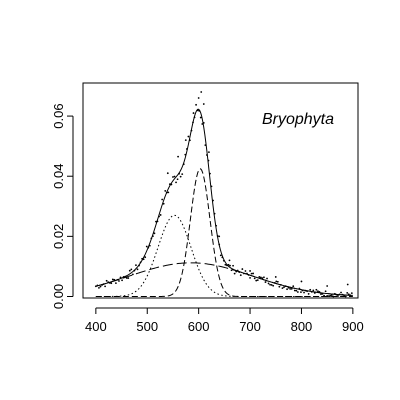 This screenshot has height=400, width=400. Describe the element at coordinates (199, 326) in the screenshot. I see `x-tick-label: 600` at that location.